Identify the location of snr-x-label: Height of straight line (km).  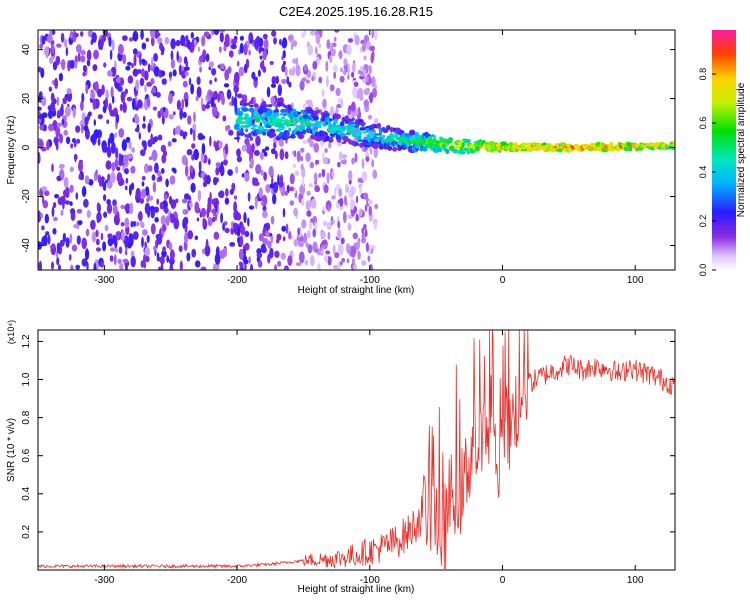
(356, 589).